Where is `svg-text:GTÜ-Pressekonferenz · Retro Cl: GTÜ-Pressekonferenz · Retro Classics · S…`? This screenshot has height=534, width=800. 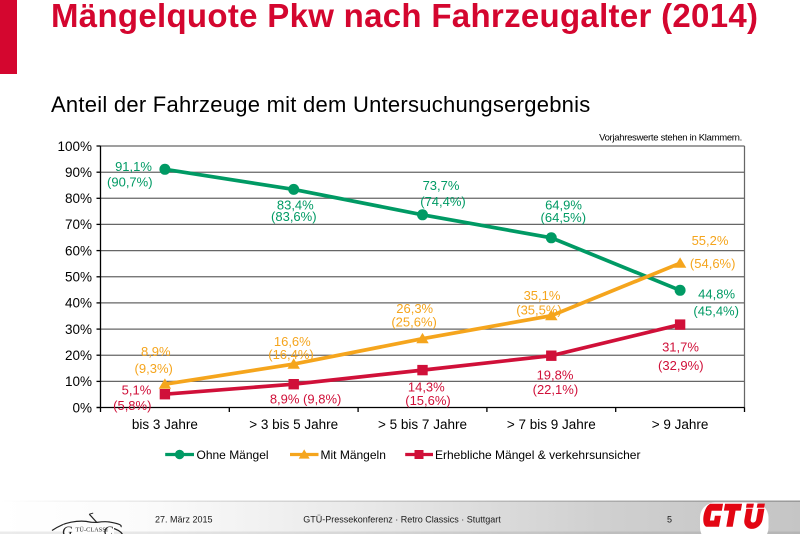 svg-text:GTÜ-Pressekonferenz · Retro Cl: GTÜ-Pressekonferenz · Retro Classics · S… is located at coordinates (402, 520).